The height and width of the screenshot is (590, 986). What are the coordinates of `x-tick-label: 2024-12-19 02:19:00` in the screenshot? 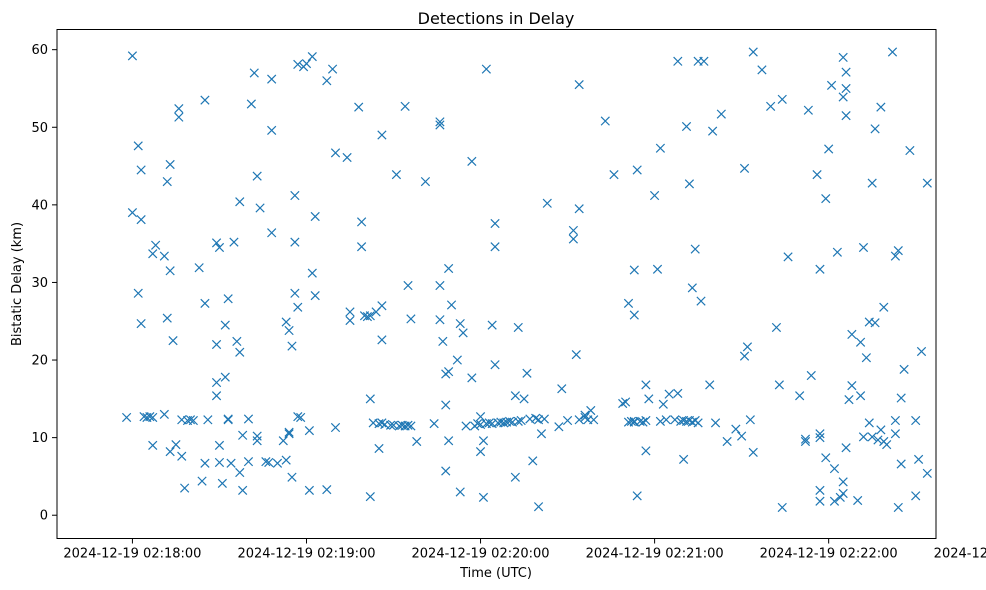 It's located at (306, 554).